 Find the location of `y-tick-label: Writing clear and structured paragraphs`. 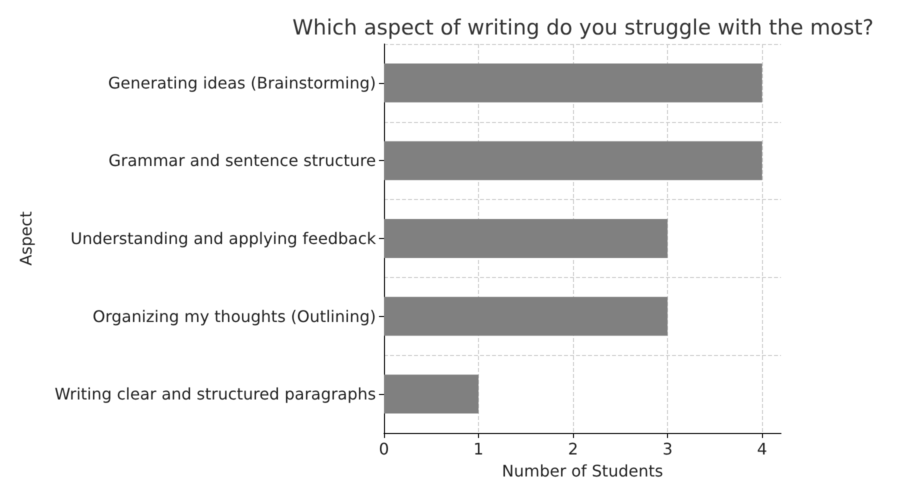

y-tick-label: Writing clear and structured paragraphs is located at coordinates (215, 394).